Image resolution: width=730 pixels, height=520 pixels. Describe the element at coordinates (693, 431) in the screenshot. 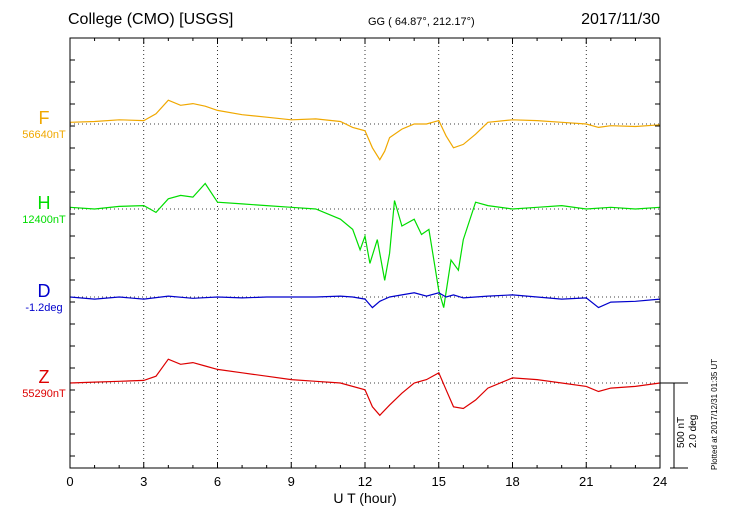

I see `scale-label-deg: 2.0 deg` at that location.